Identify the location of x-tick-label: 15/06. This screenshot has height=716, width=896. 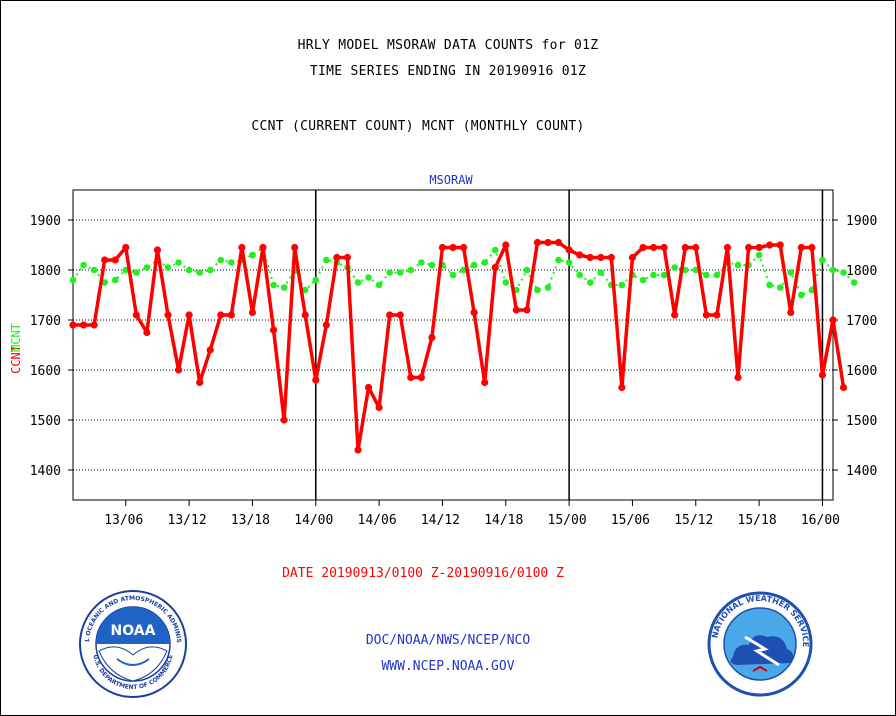
(630, 520).